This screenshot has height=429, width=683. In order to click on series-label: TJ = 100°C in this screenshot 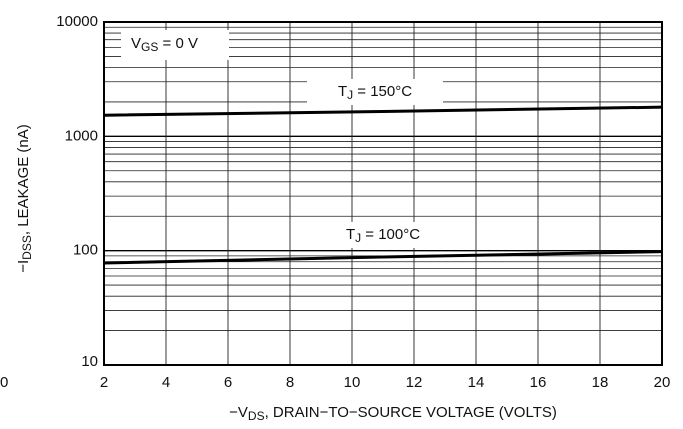, I will do `click(383, 235)`.